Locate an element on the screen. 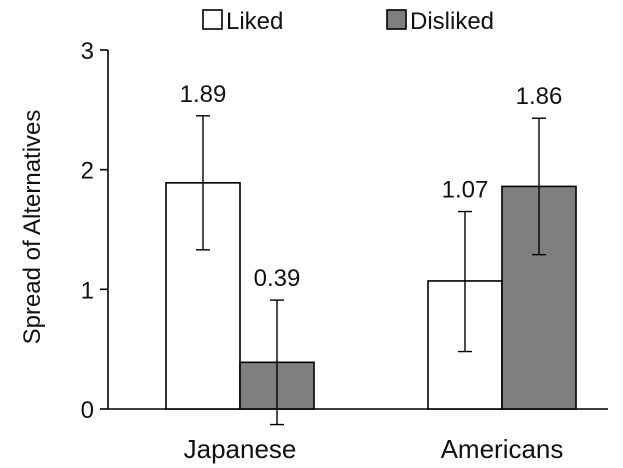 The width and height of the screenshot is (623, 468). data-label-japanese-liked: 1.89 is located at coordinates (203, 94).